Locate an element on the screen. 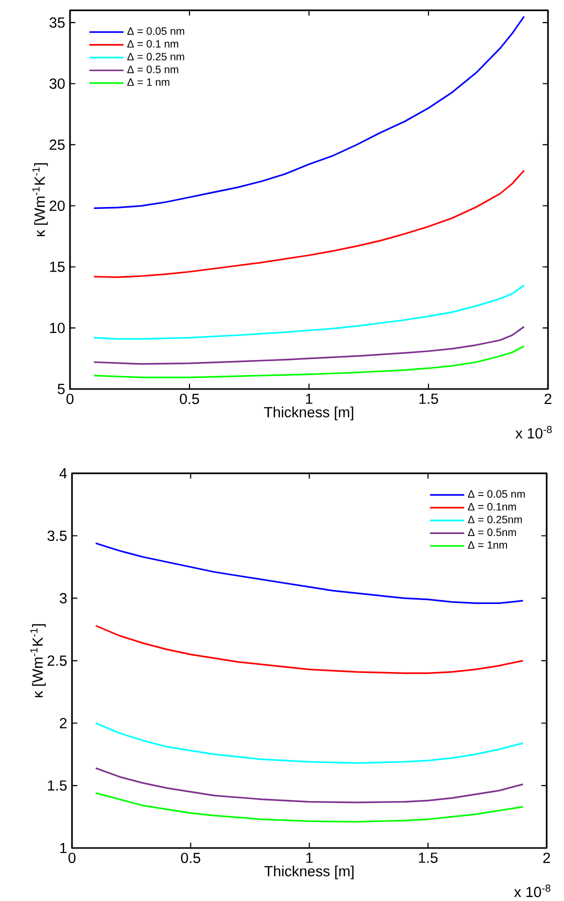 This screenshot has height=901, width=564. legend-label: Δ = 1 nm is located at coordinates (148, 82).